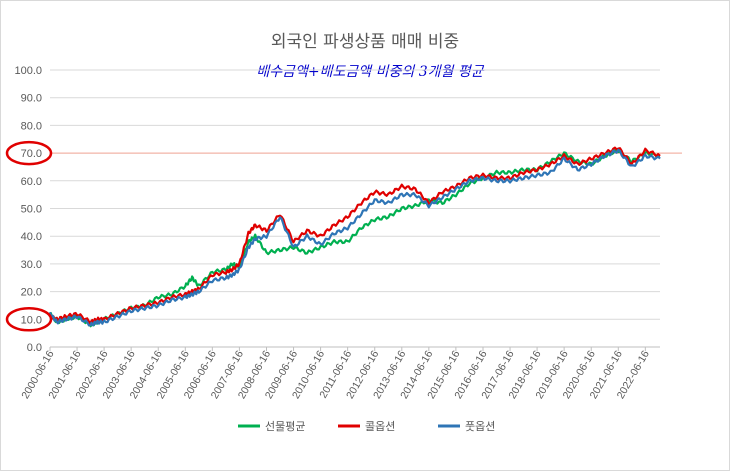  What do you see at coordinates (31, 210) in the screenshot?
I see `y-tick-label: 50.0` at bounding box center [31, 210].